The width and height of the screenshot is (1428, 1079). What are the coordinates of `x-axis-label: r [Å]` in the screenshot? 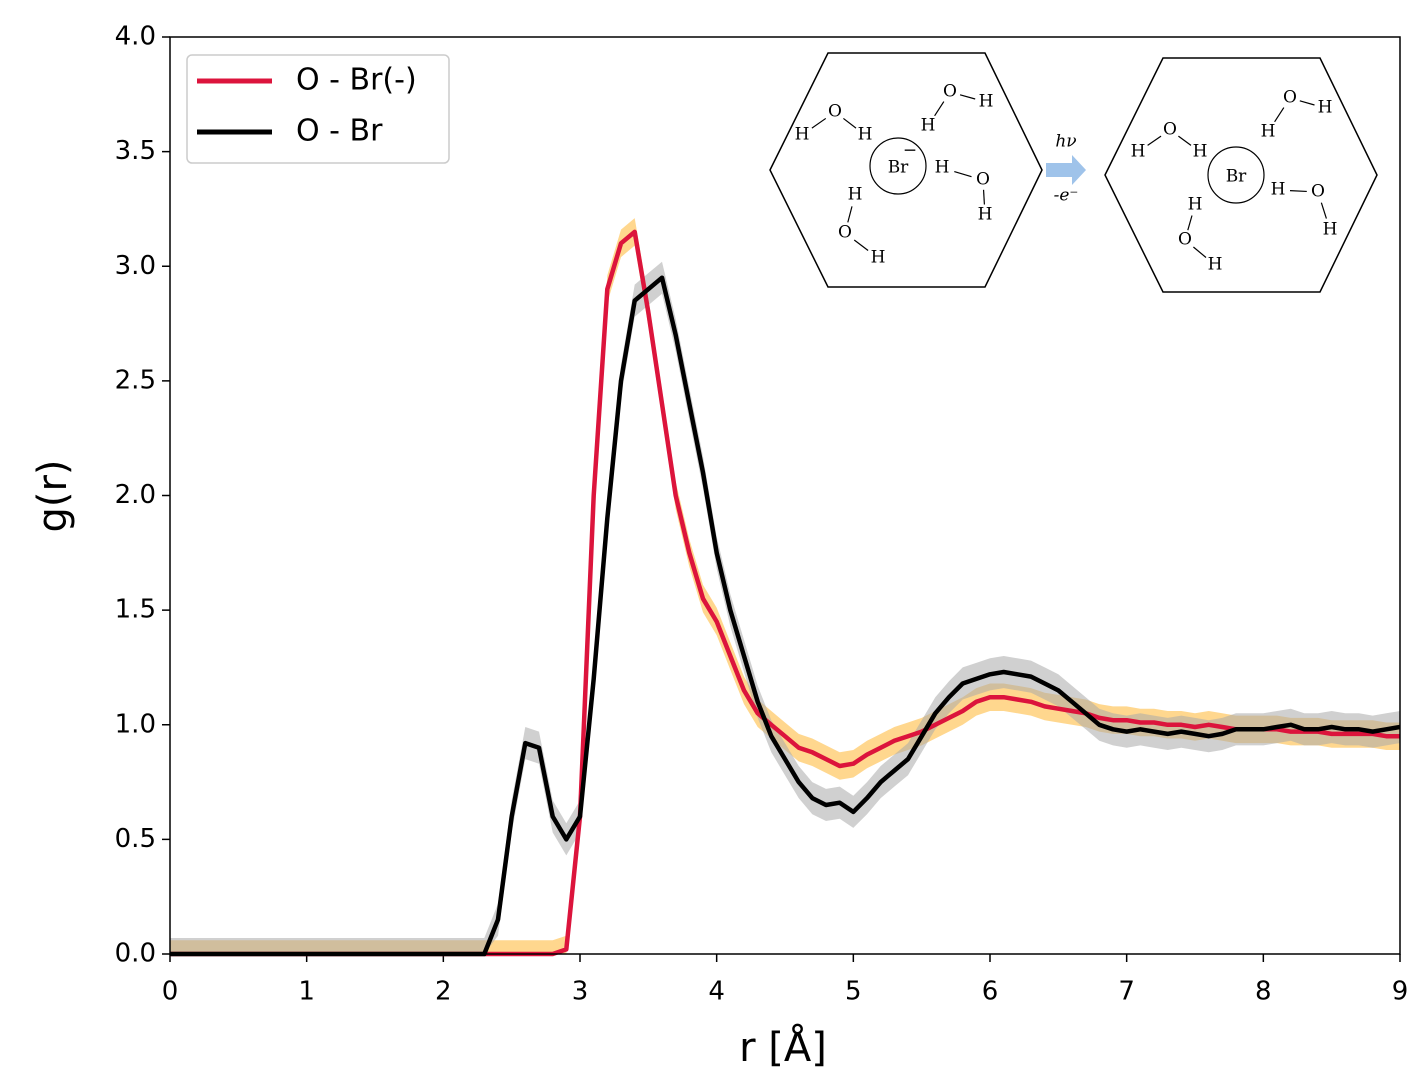 It's located at (783, 1047).